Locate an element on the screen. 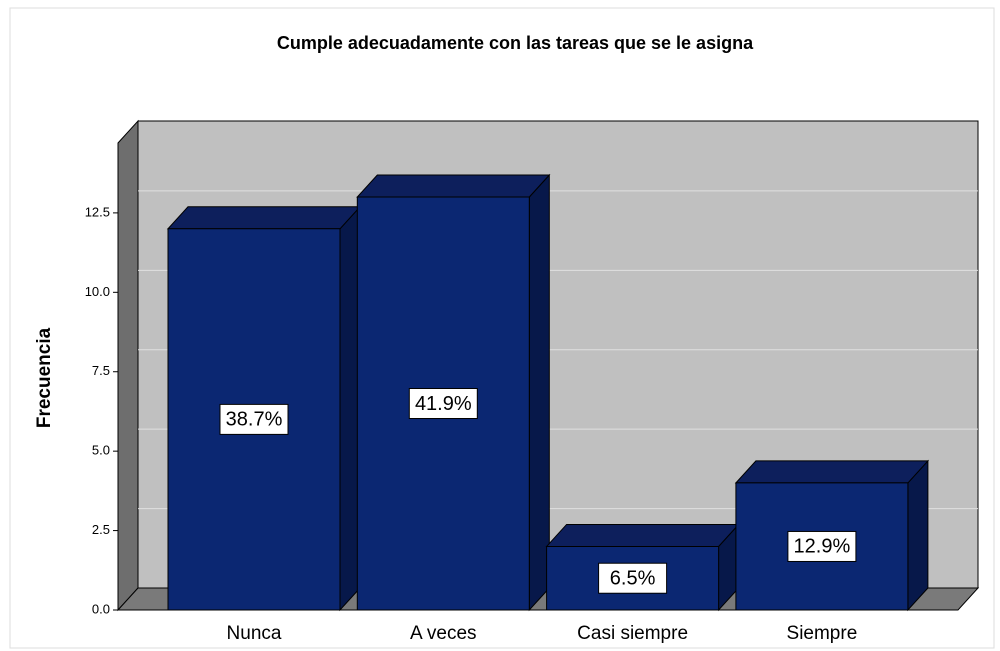 This screenshot has height=651, width=1000. x-tick-label: Casi siempre is located at coordinates (632, 633).